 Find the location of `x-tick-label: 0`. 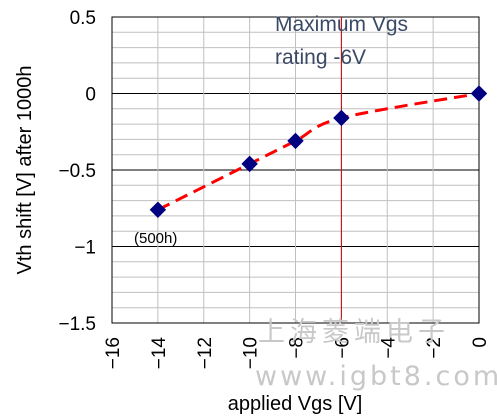

x-tick-label: 0 is located at coordinates (480, 342).